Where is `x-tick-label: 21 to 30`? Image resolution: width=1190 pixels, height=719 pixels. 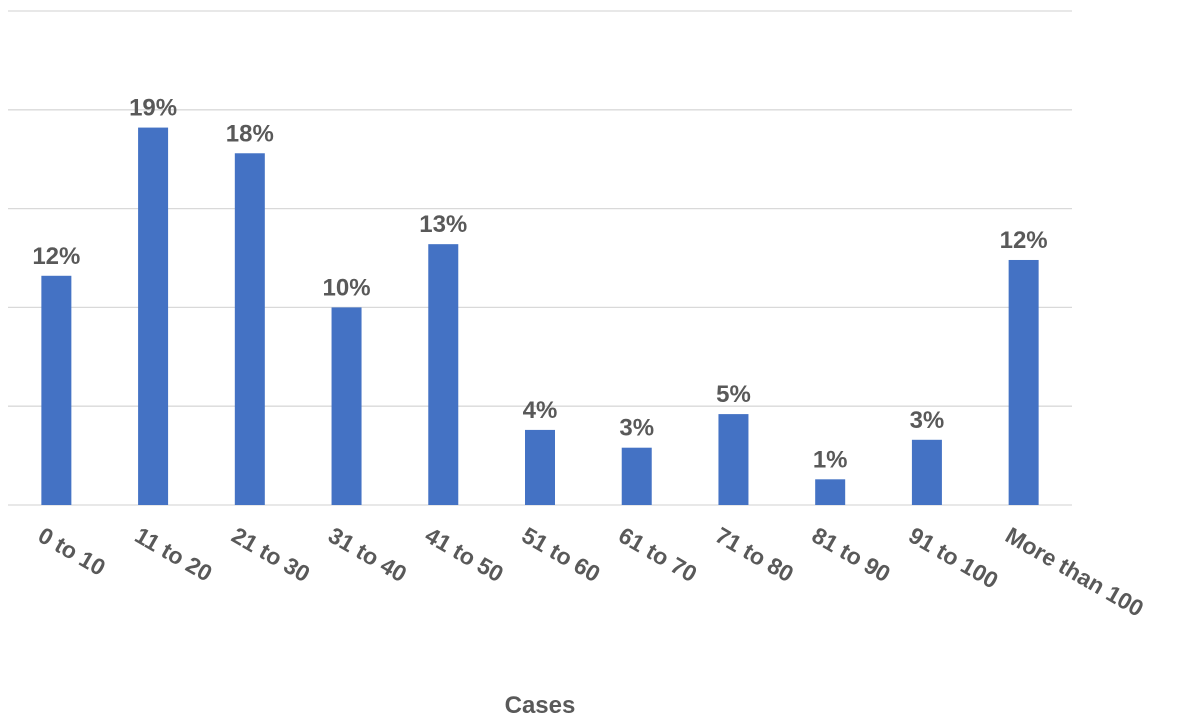 x-tick-label: 21 to 30 is located at coordinates (270, 554).